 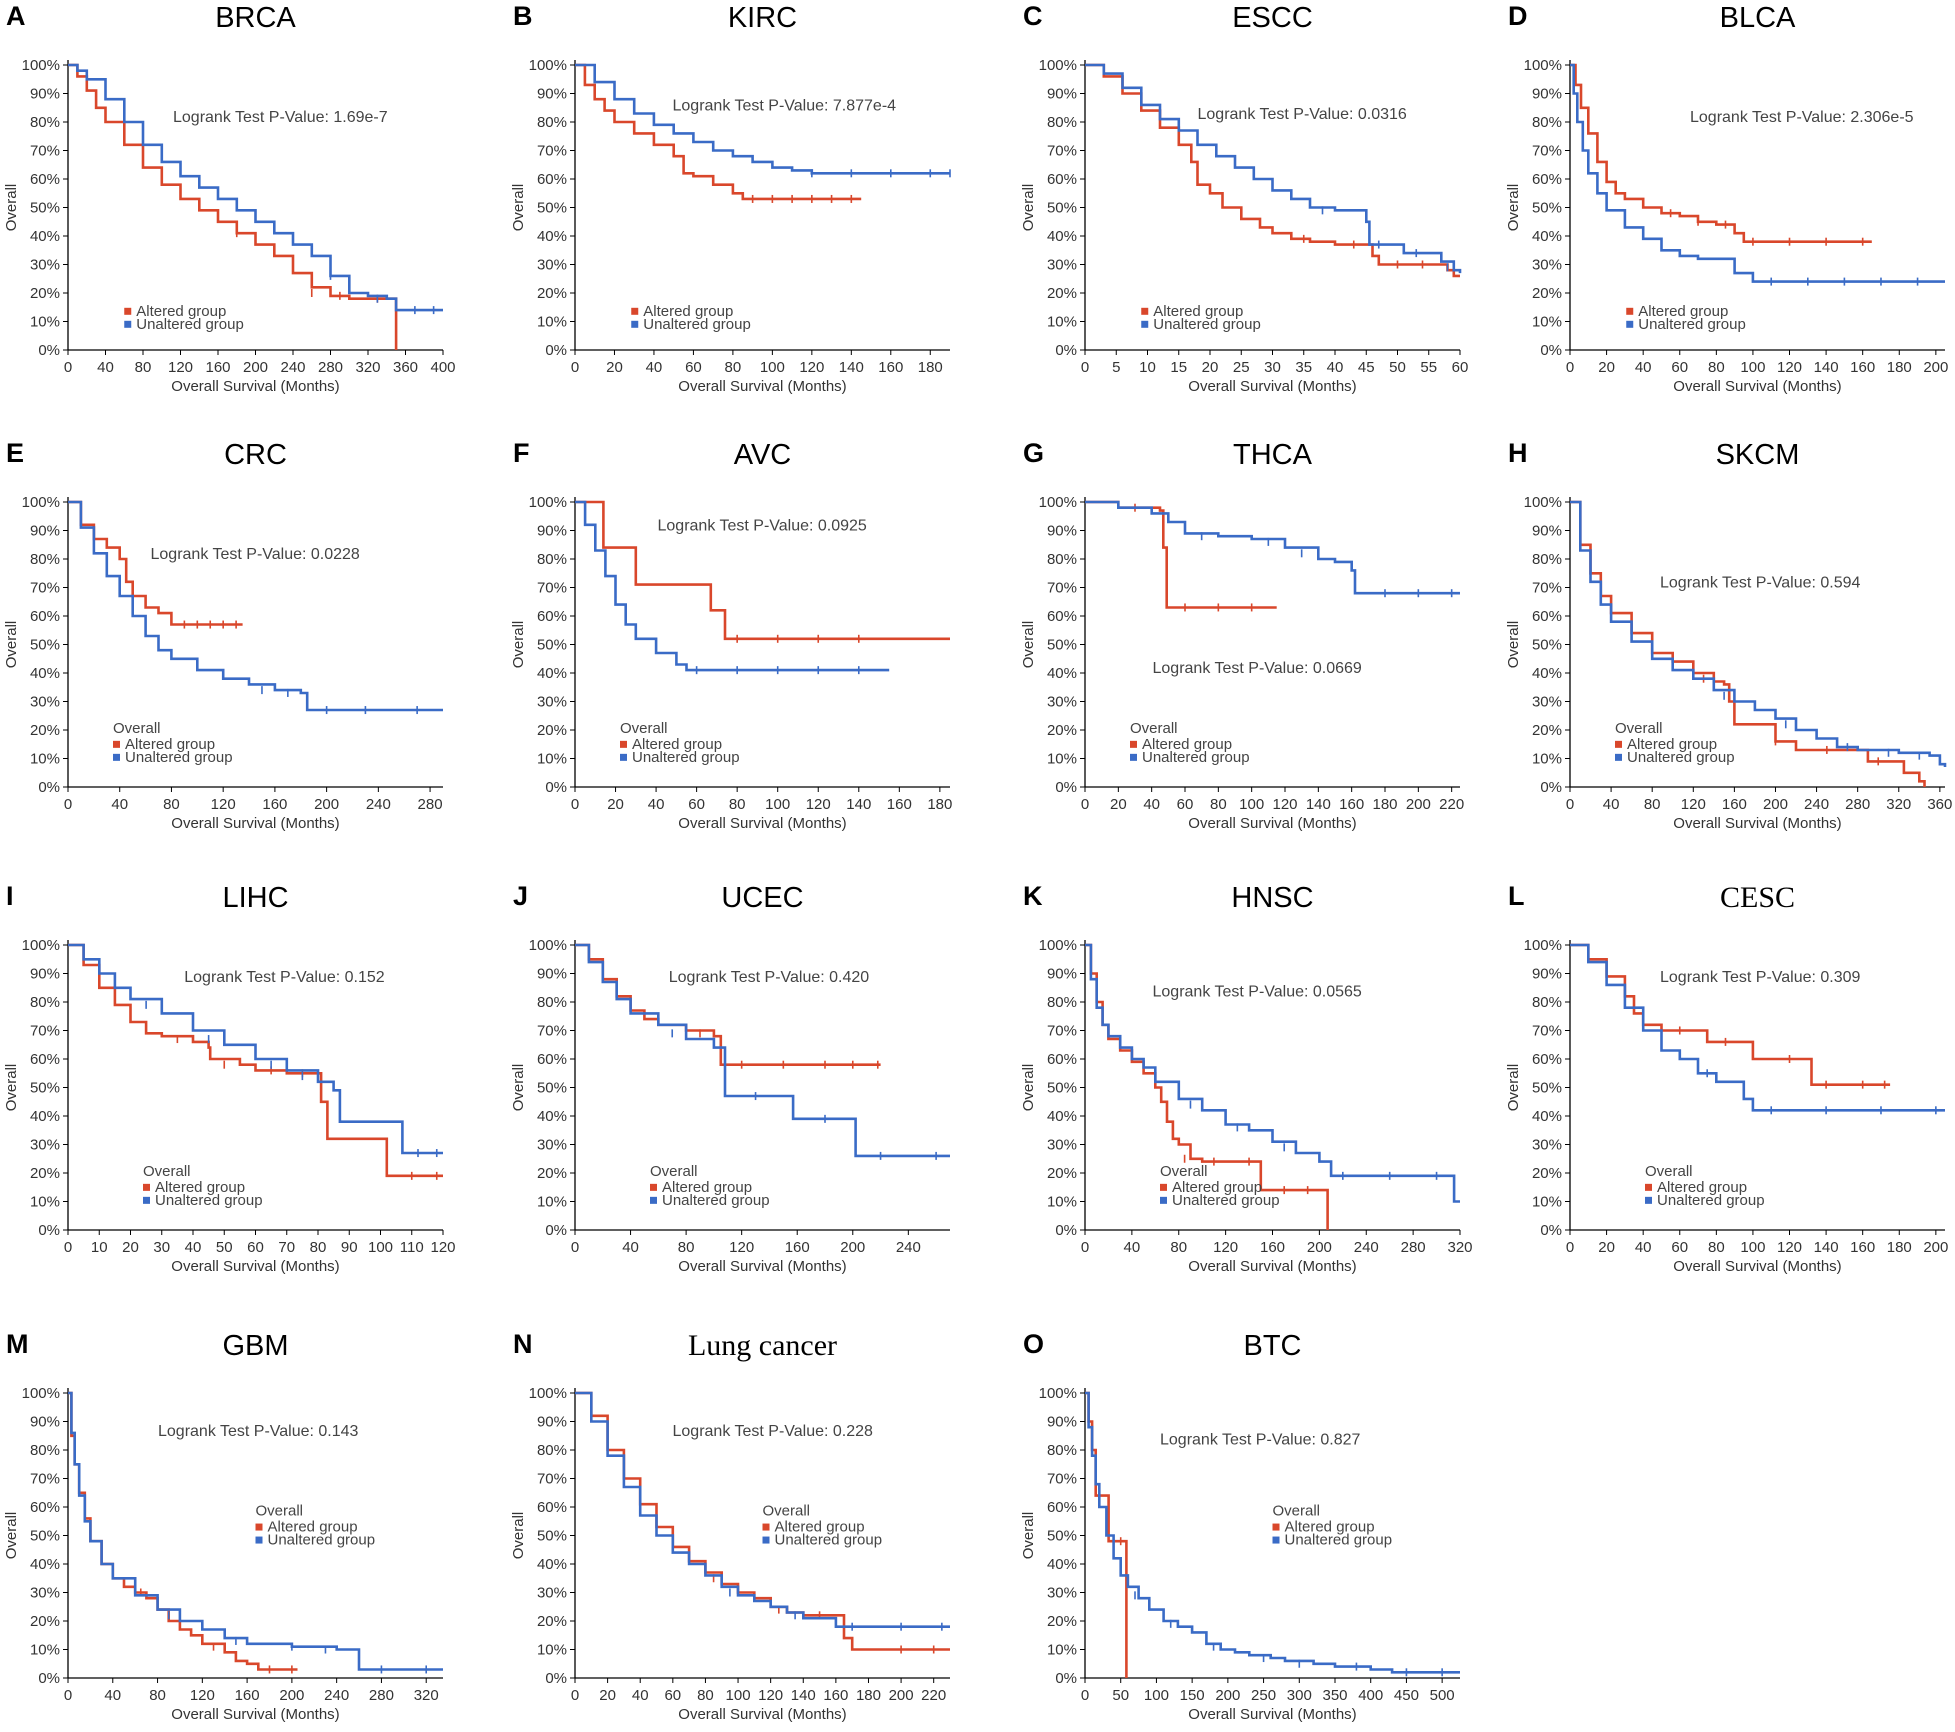 What do you see at coordinates (1899, 367) in the screenshot?
I see `x-tick-label: 180` at bounding box center [1899, 367].